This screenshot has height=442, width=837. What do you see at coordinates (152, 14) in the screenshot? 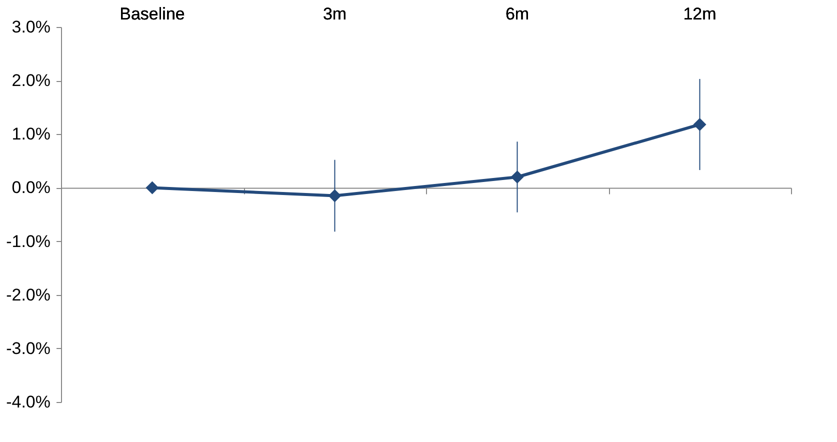
I see `x-tick-label: Baseline` at bounding box center [152, 14].